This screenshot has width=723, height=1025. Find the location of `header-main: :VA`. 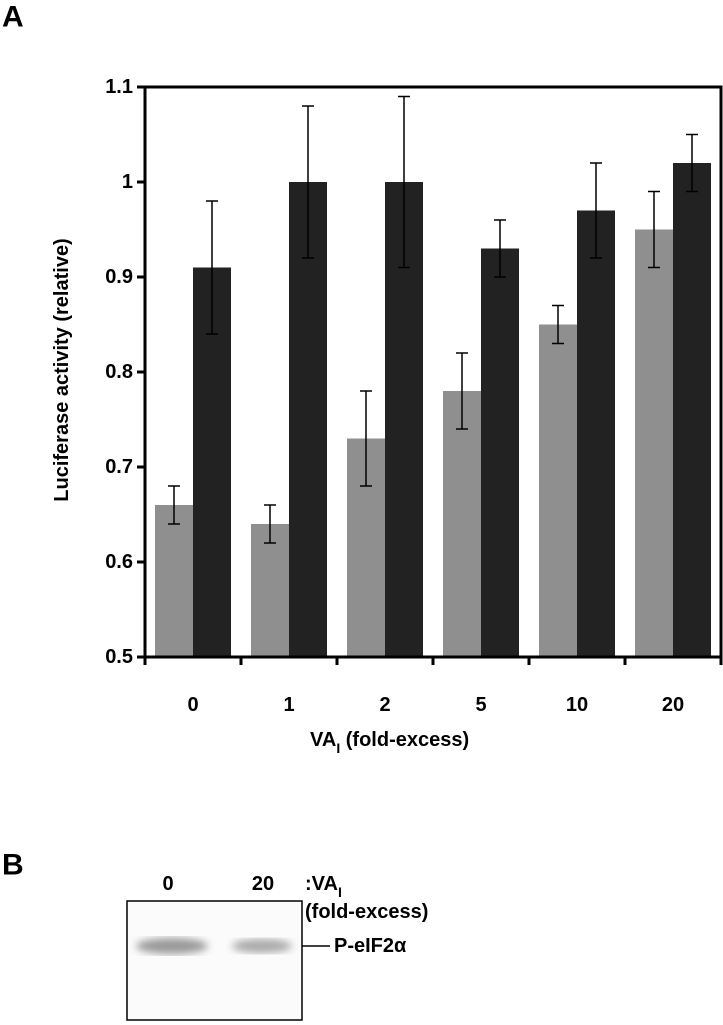

header-main: :VA is located at coordinates (321, 884).